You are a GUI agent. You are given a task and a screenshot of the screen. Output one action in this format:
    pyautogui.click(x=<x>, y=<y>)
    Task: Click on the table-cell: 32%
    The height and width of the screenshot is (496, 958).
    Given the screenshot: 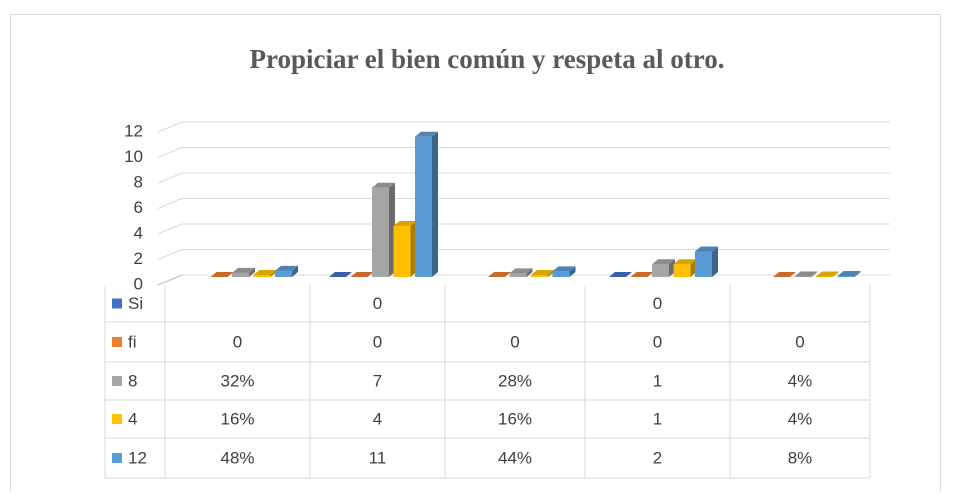 What is the action you would take?
    pyautogui.click(x=237, y=380)
    